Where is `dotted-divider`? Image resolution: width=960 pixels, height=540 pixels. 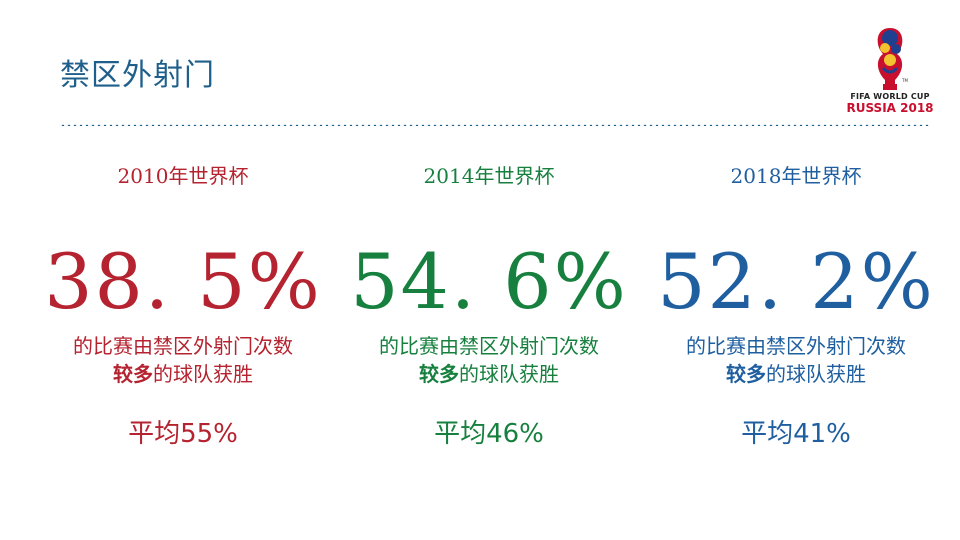
dotted-divider is located at coordinates (495, 125).